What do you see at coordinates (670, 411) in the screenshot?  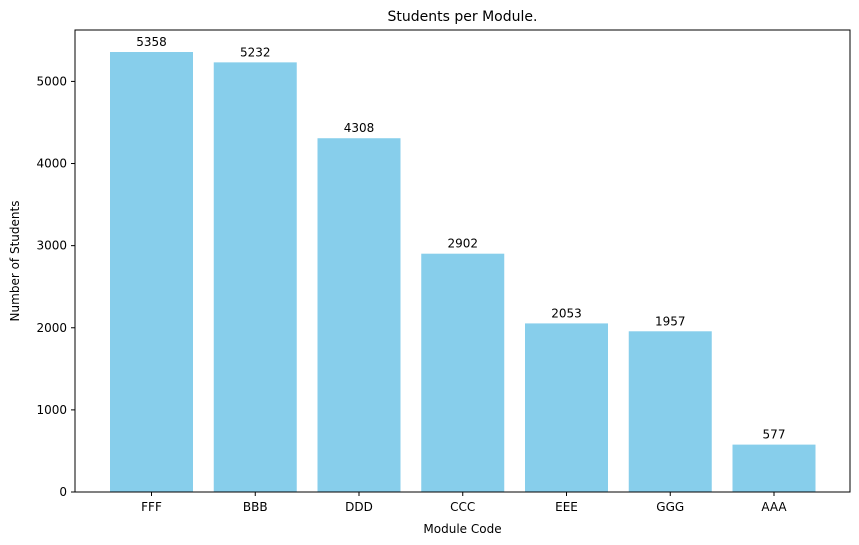 I see `bar-ggg` at bounding box center [670, 411].